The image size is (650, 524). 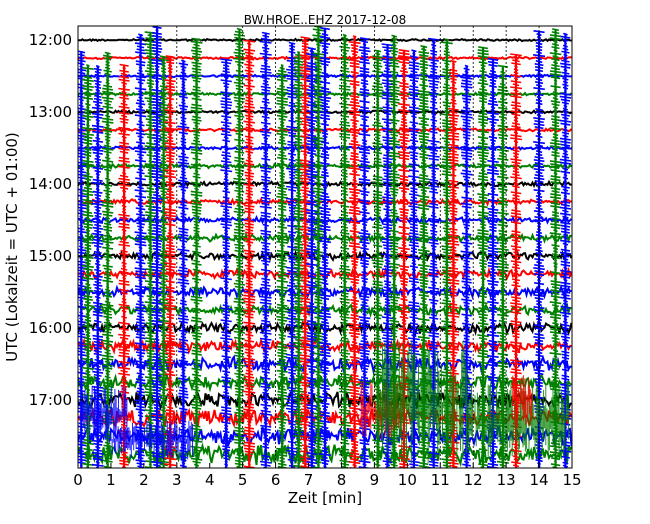 I want to click on x-tick-label: 15, so click(x=571, y=480).